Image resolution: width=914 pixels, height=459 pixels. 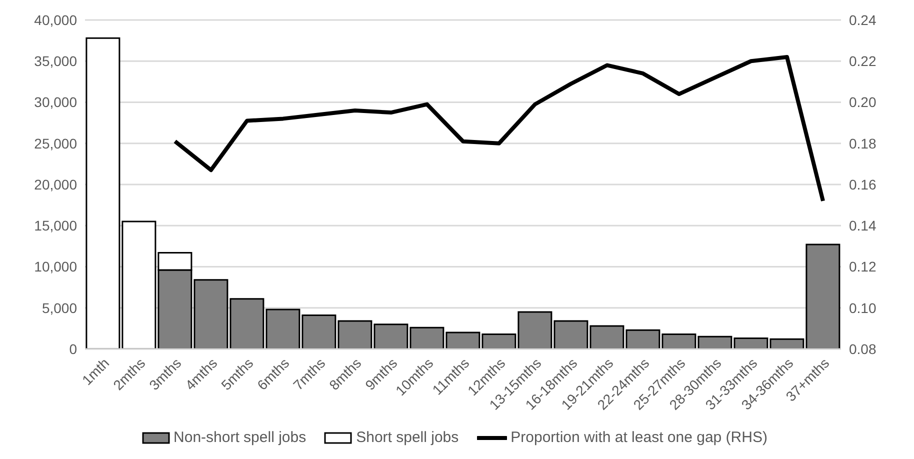 I want to click on y2-tick-label: 0.18, so click(x=862, y=143).